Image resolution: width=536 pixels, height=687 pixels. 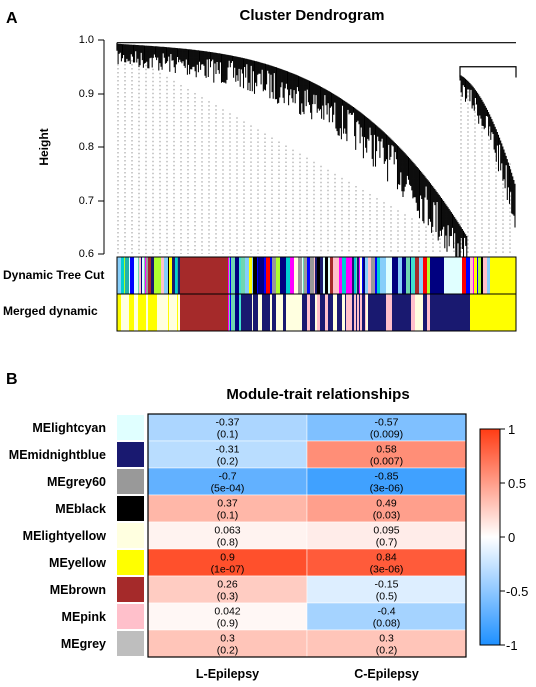 I want to click on module-label: MElightcyan, so click(x=69, y=428).